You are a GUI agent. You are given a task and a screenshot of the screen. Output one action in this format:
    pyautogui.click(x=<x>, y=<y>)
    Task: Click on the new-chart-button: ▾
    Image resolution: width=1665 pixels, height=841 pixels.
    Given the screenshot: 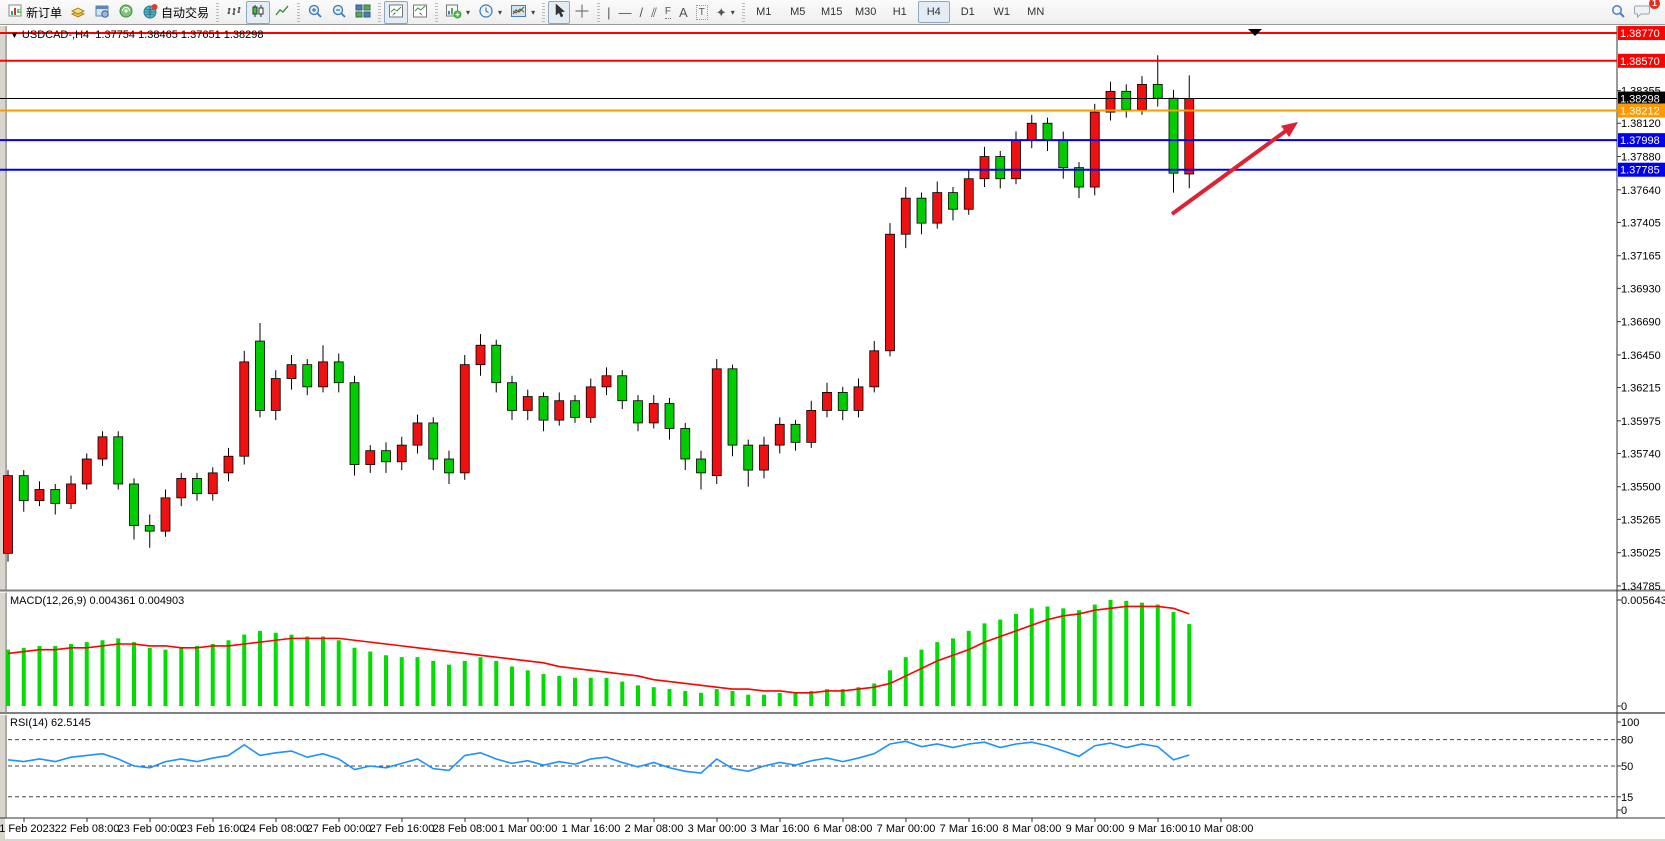 What is the action you would take?
    pyautogui.click(x=457, y=12)
    